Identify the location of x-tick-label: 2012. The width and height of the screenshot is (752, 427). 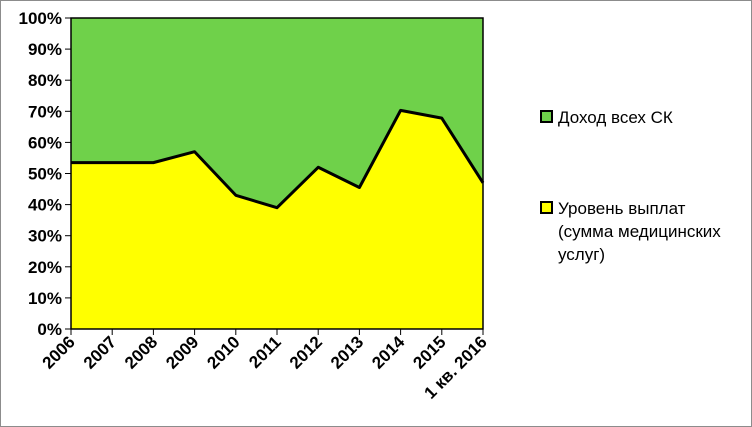
(306, 352).